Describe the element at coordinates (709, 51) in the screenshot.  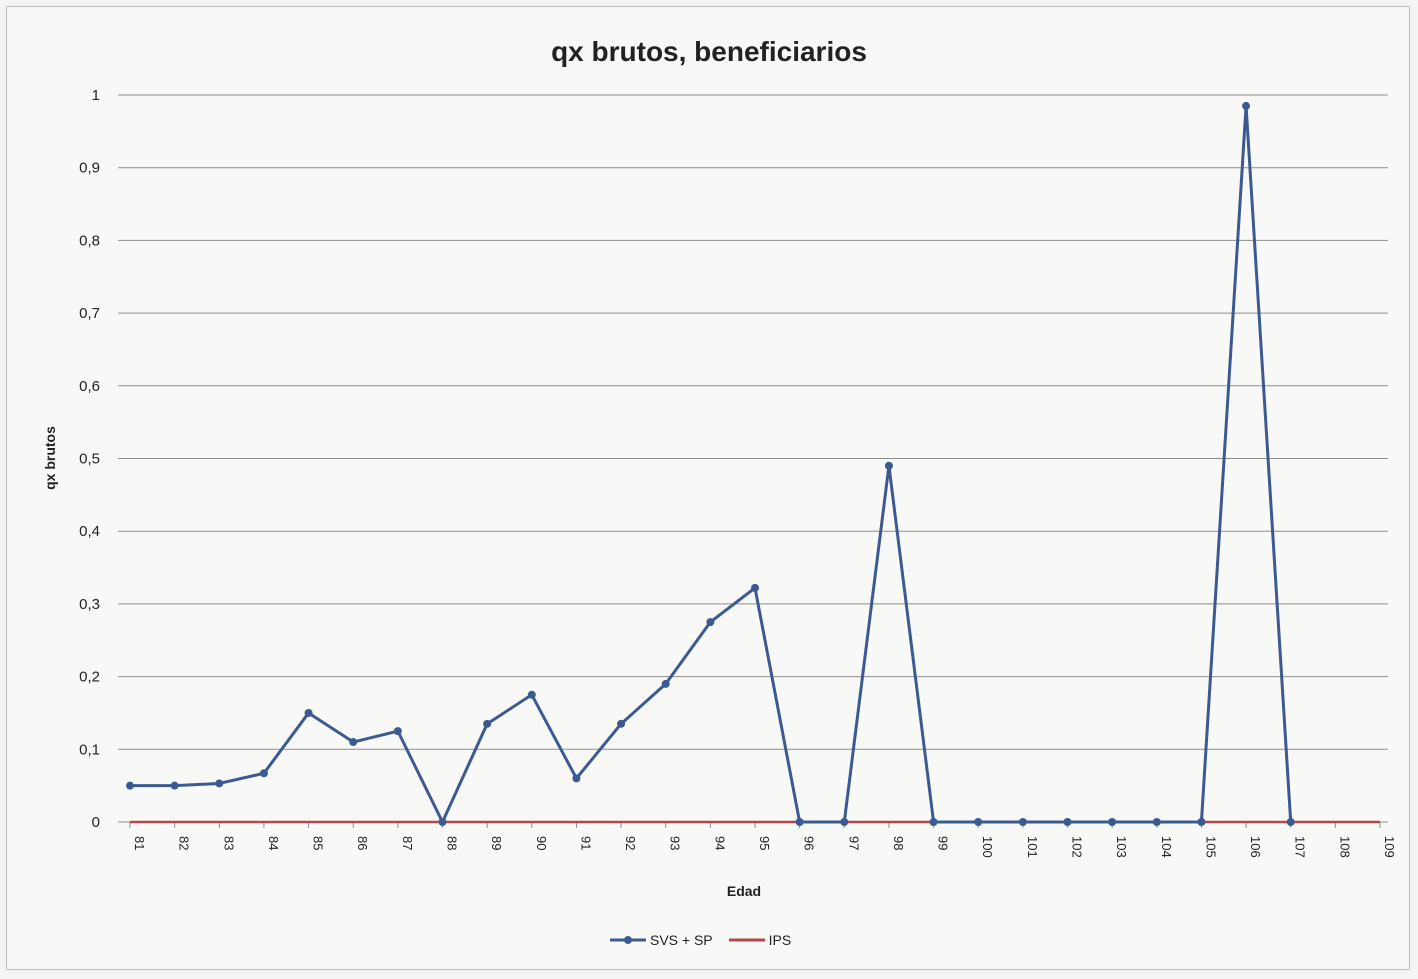
I see `chart-title: qx brutos, beneficiarios` at that location.